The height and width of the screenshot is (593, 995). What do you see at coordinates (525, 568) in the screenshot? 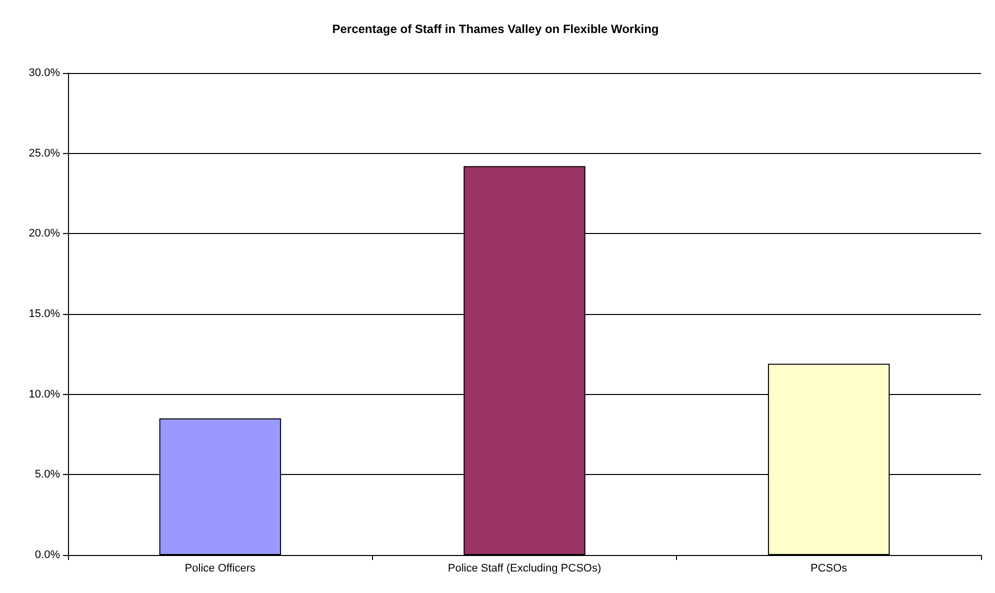
I see `x-tick-label: Police Staff (Excluding PCSOs)` at bounding box center [525, 568].